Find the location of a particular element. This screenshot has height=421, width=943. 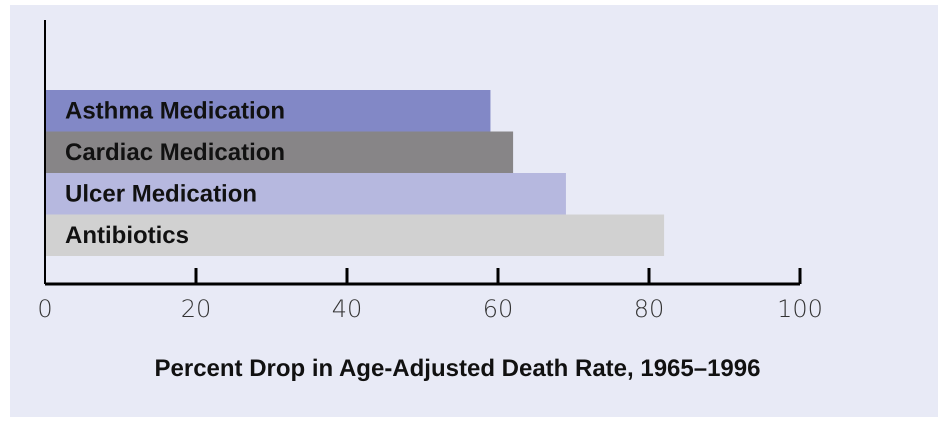

x-tick-label: 80 is located at coordinates (649, 309).